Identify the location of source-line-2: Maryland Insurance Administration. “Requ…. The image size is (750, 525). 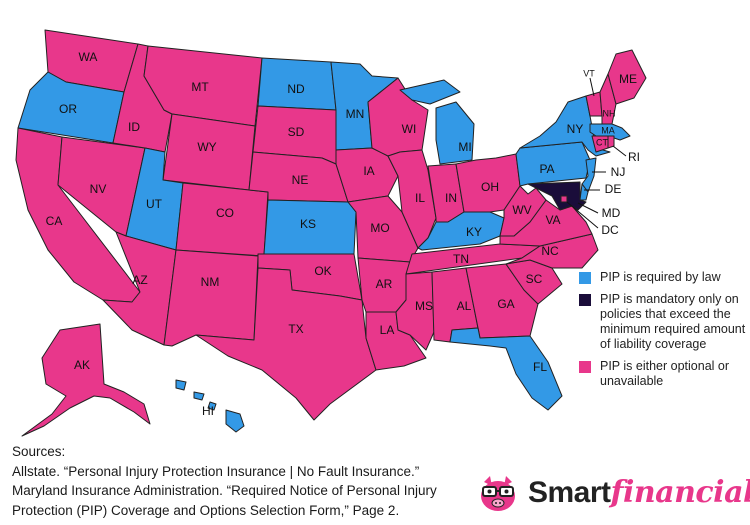
(224, 490).